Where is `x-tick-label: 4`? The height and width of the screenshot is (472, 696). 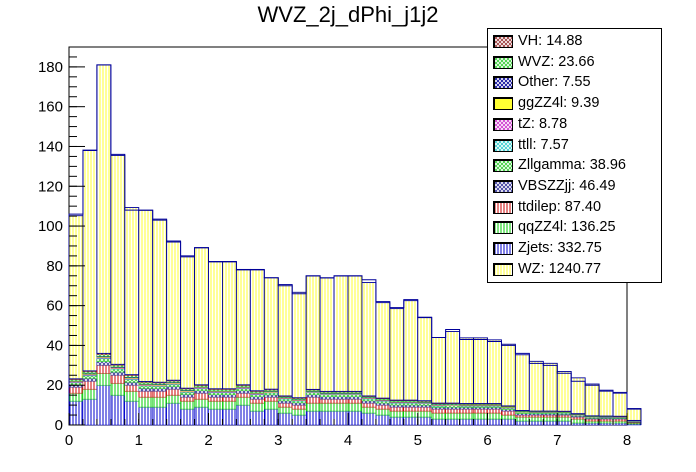 x-tick-label: 4 is located at coordinates (348, 440).